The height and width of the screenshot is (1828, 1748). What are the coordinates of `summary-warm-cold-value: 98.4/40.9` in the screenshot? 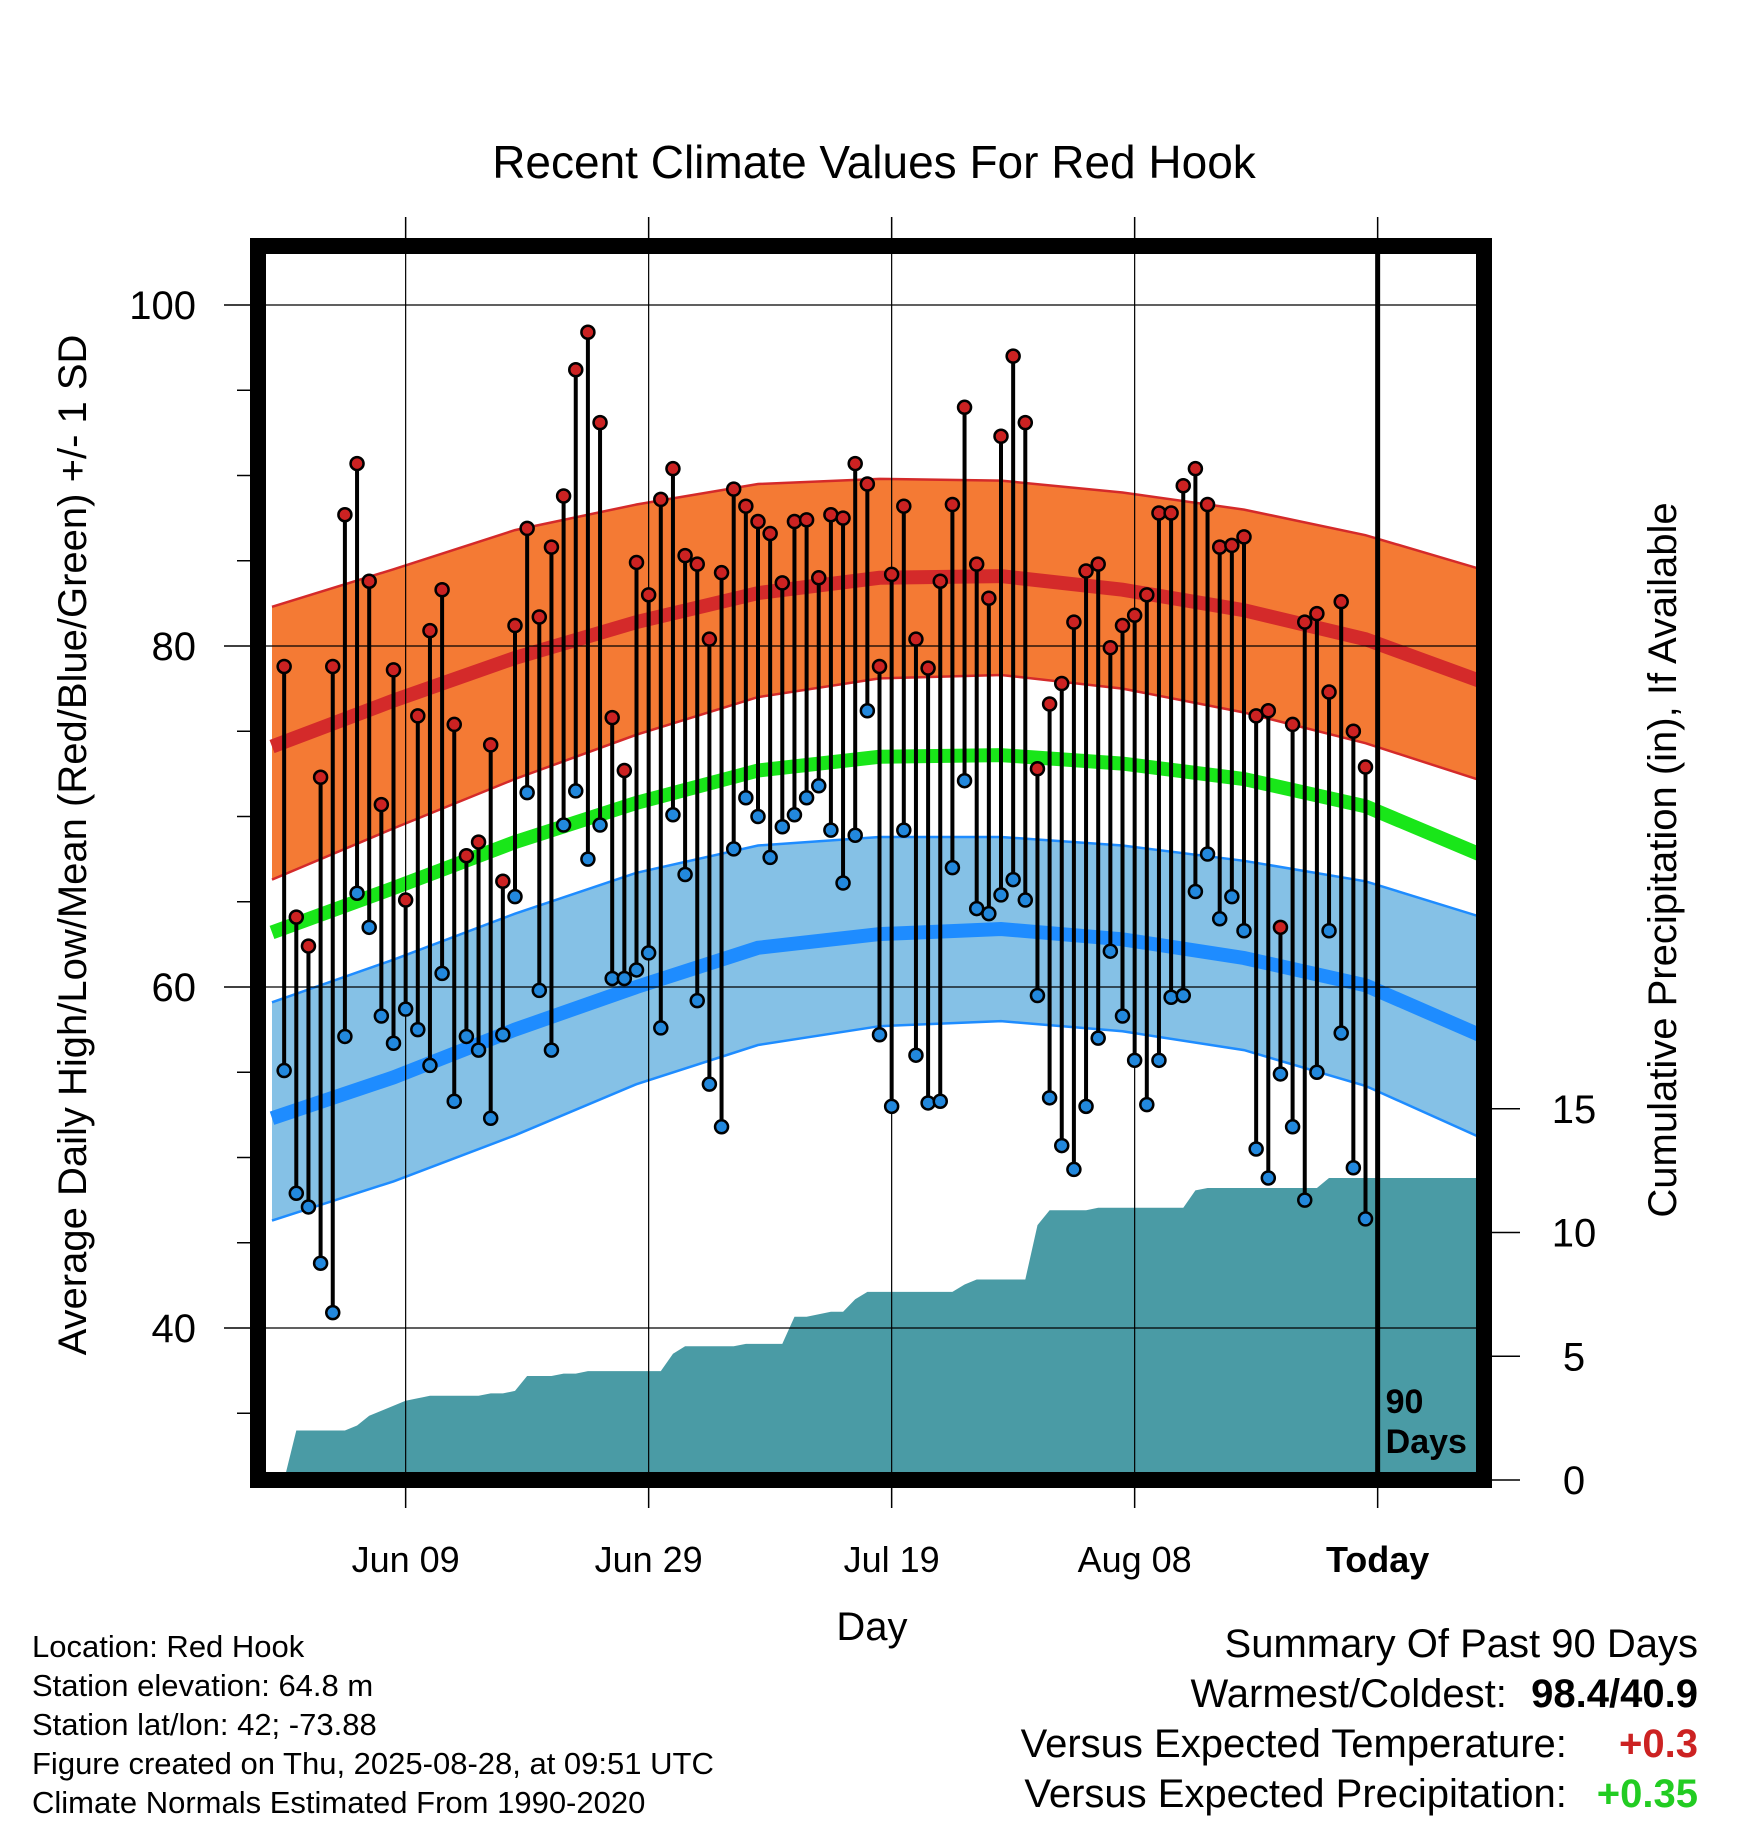 It's located at (1614, 1694).